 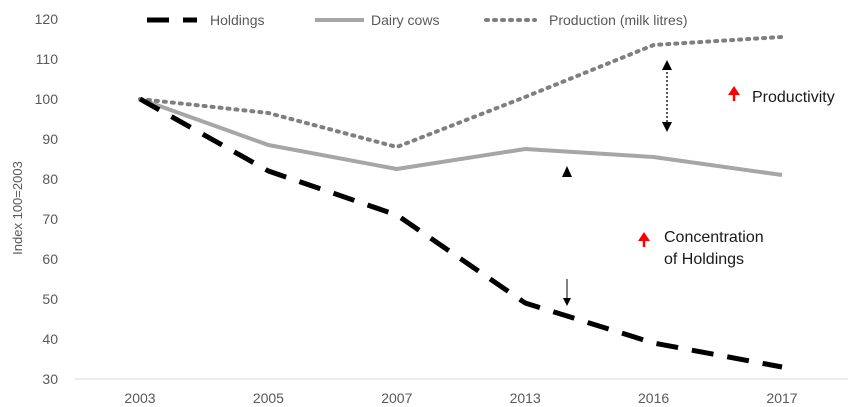 What do you see at coordinates (17, 208) in the screenshot?
I see `y-axis-label: Index 100=2003` at bounding box center [17, 208].